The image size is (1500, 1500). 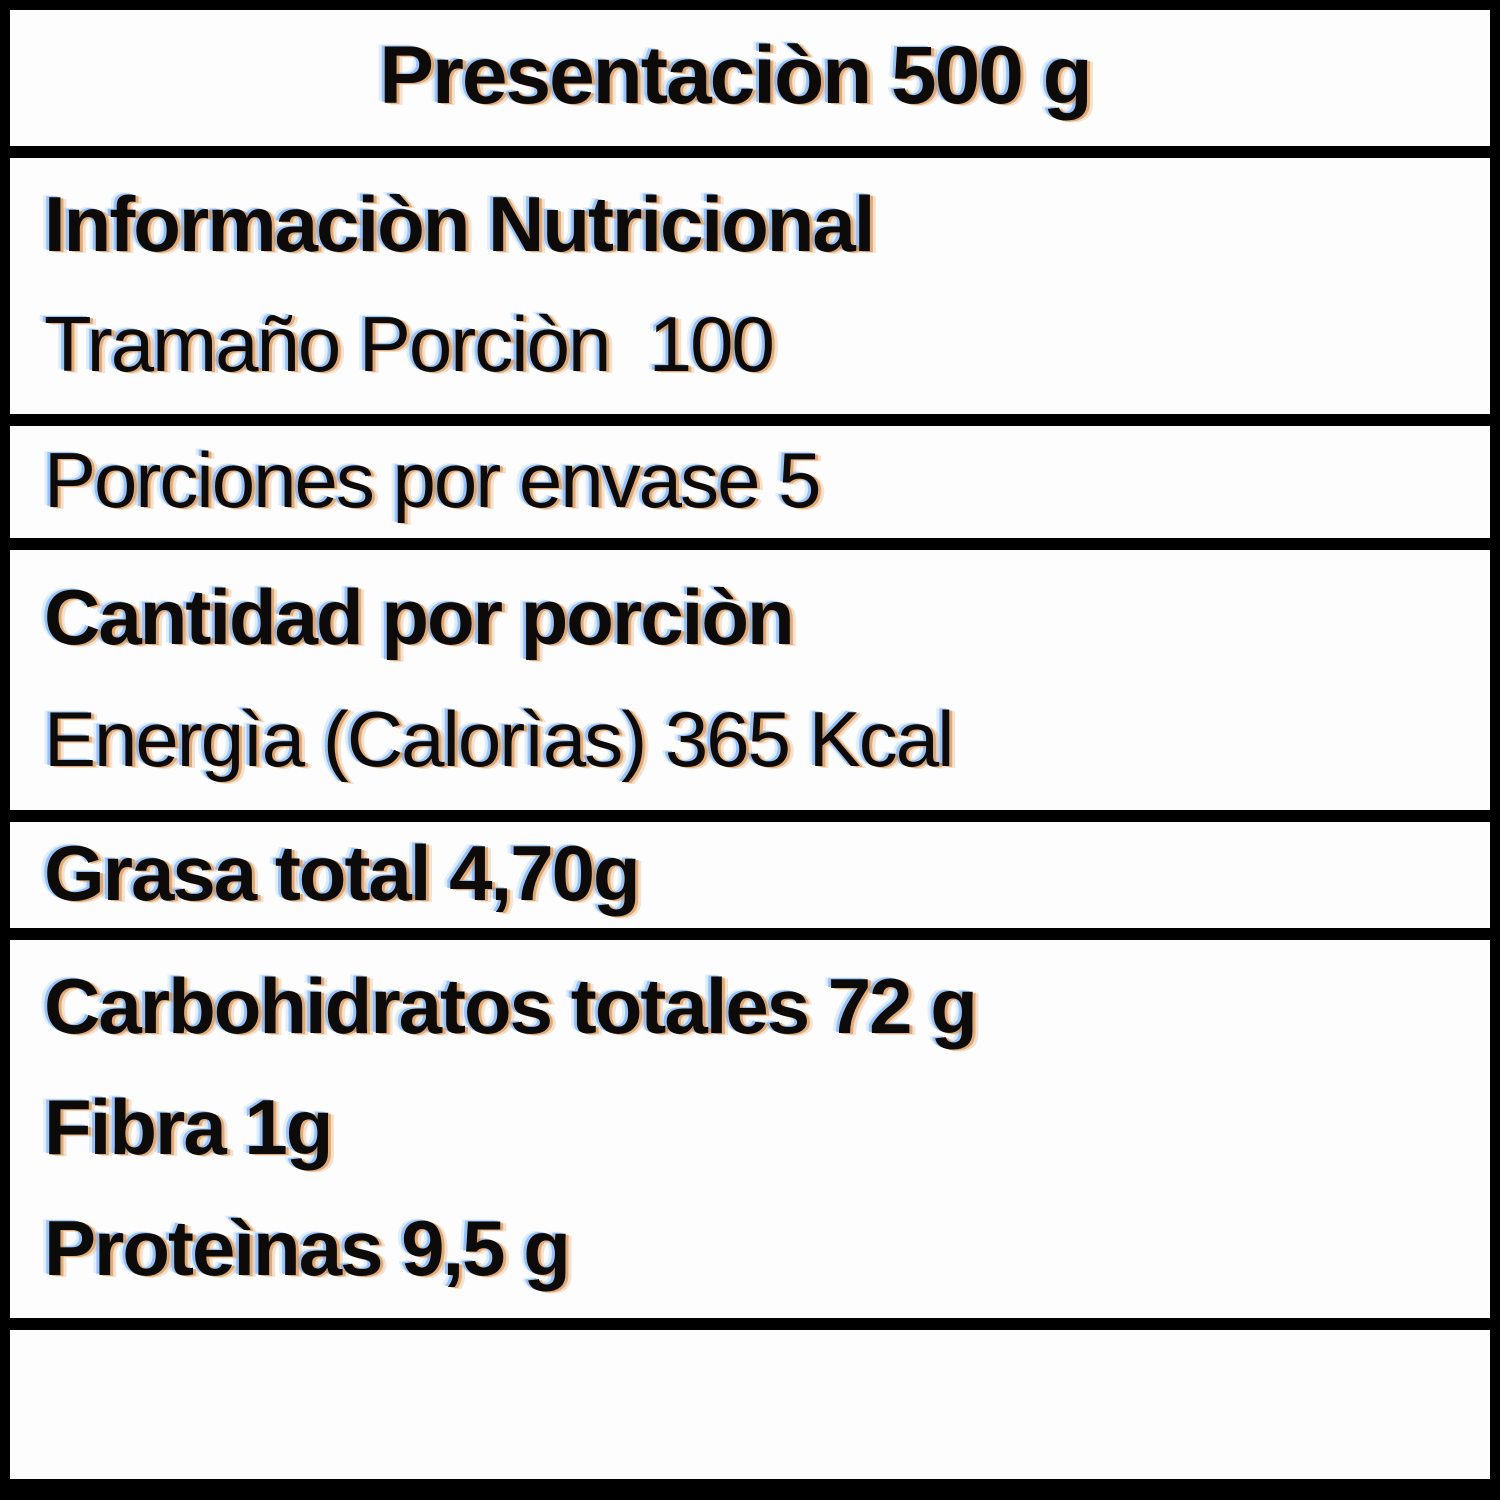 What do you see at coordinates (750, 1398) in the screenshot?
I see `row-empty` at bounding box center [750, 1398].